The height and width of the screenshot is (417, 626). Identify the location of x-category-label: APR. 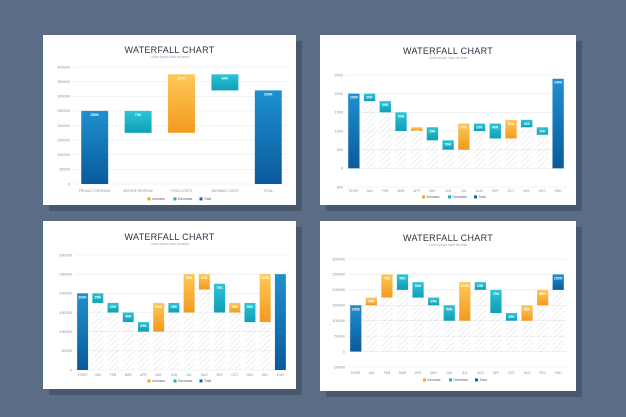
(143, 375).